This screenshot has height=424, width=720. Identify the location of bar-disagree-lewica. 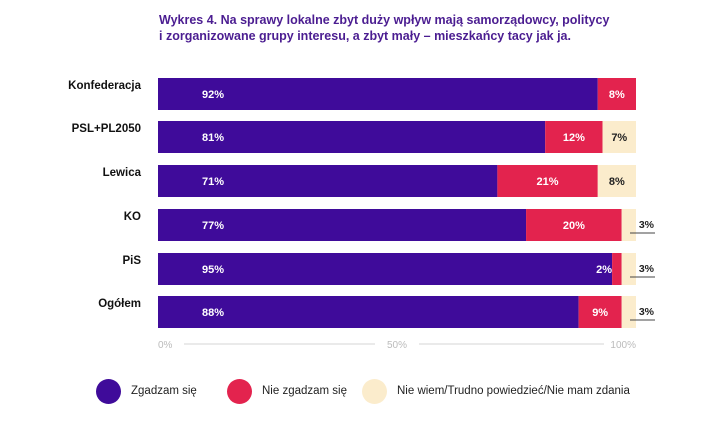
(547, 181).